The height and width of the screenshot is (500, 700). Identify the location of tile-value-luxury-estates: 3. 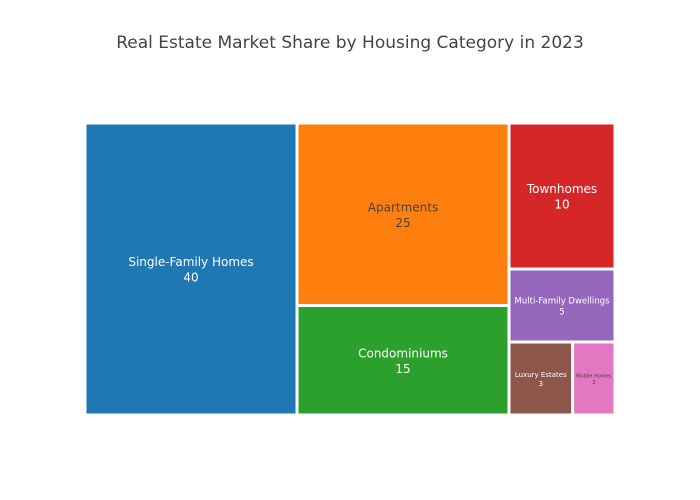
(541, 384).